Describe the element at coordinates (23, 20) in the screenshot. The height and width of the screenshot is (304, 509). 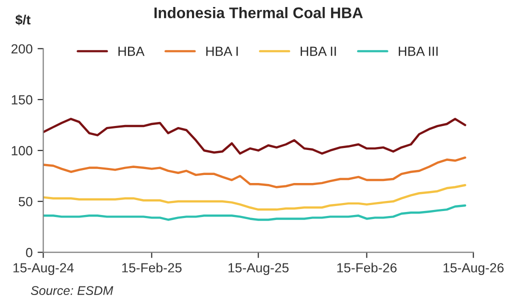
I see `y-axis-title: $/t` at that location.